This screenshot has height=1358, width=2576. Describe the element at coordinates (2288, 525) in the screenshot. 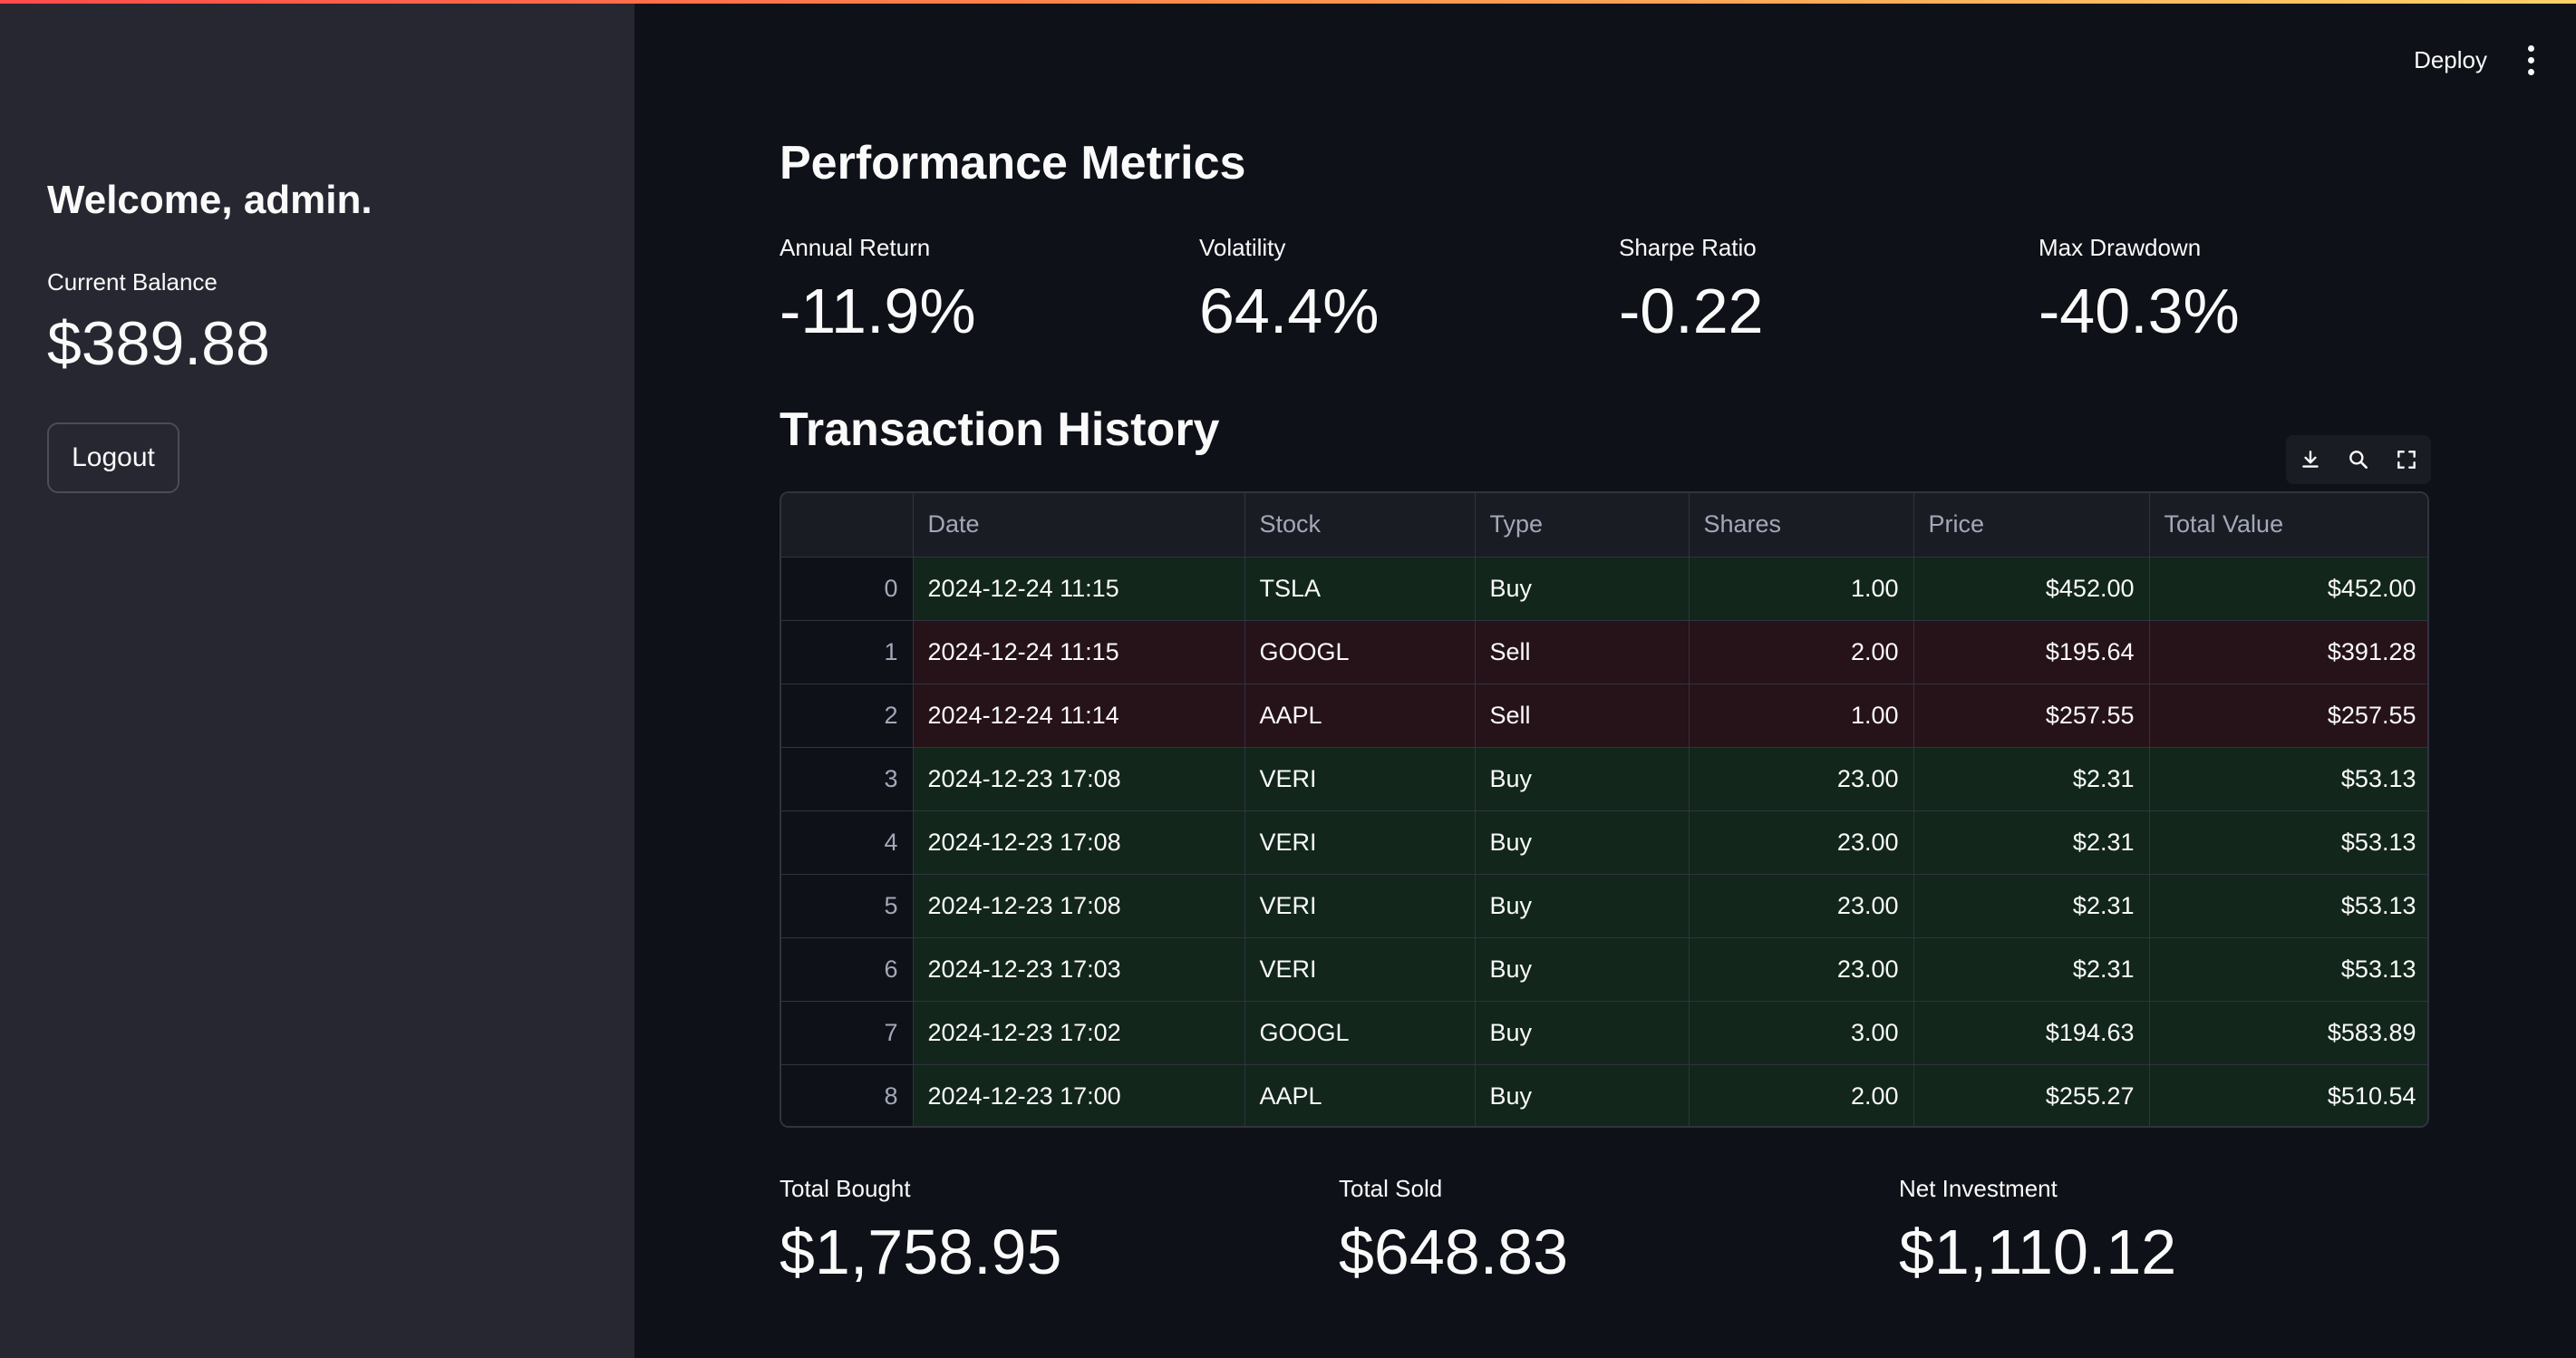

I see `column-header-total-value: Total Value` at that location.